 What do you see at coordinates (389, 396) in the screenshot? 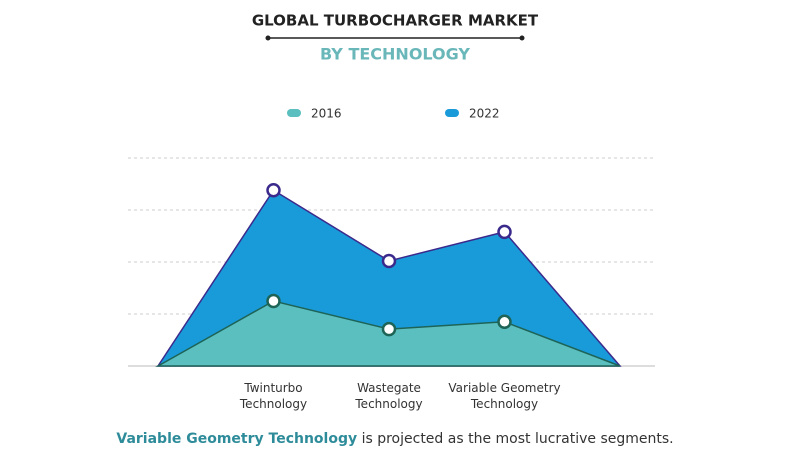
I see `x-tick-label: Wastegate Technology` at bounding box center [389, 396].